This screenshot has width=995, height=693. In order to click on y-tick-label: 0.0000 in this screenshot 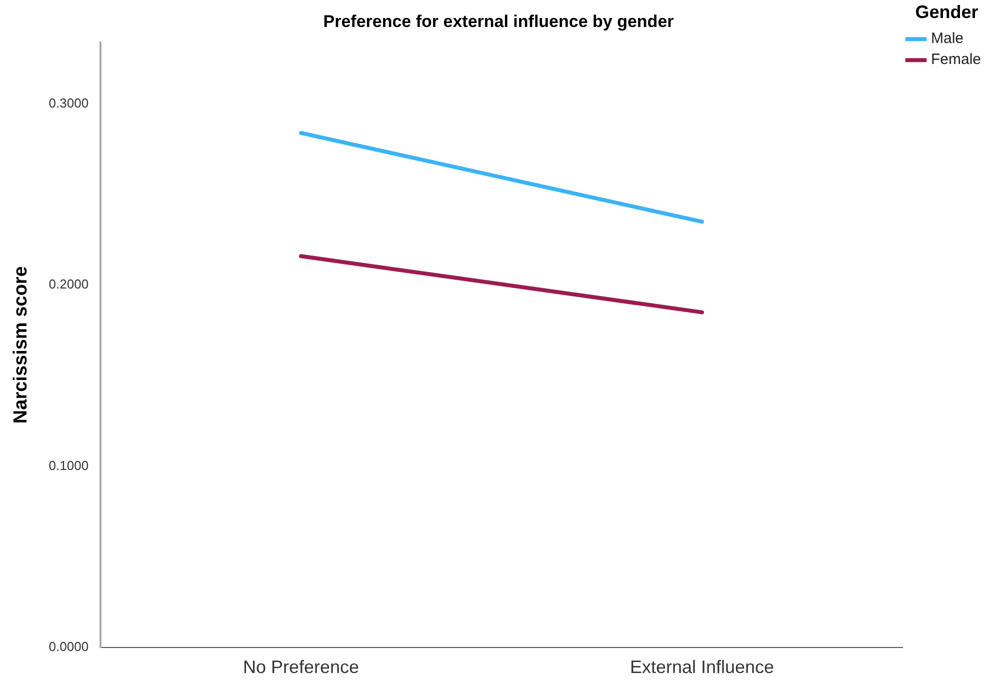, I will do `click(68, 646)`.